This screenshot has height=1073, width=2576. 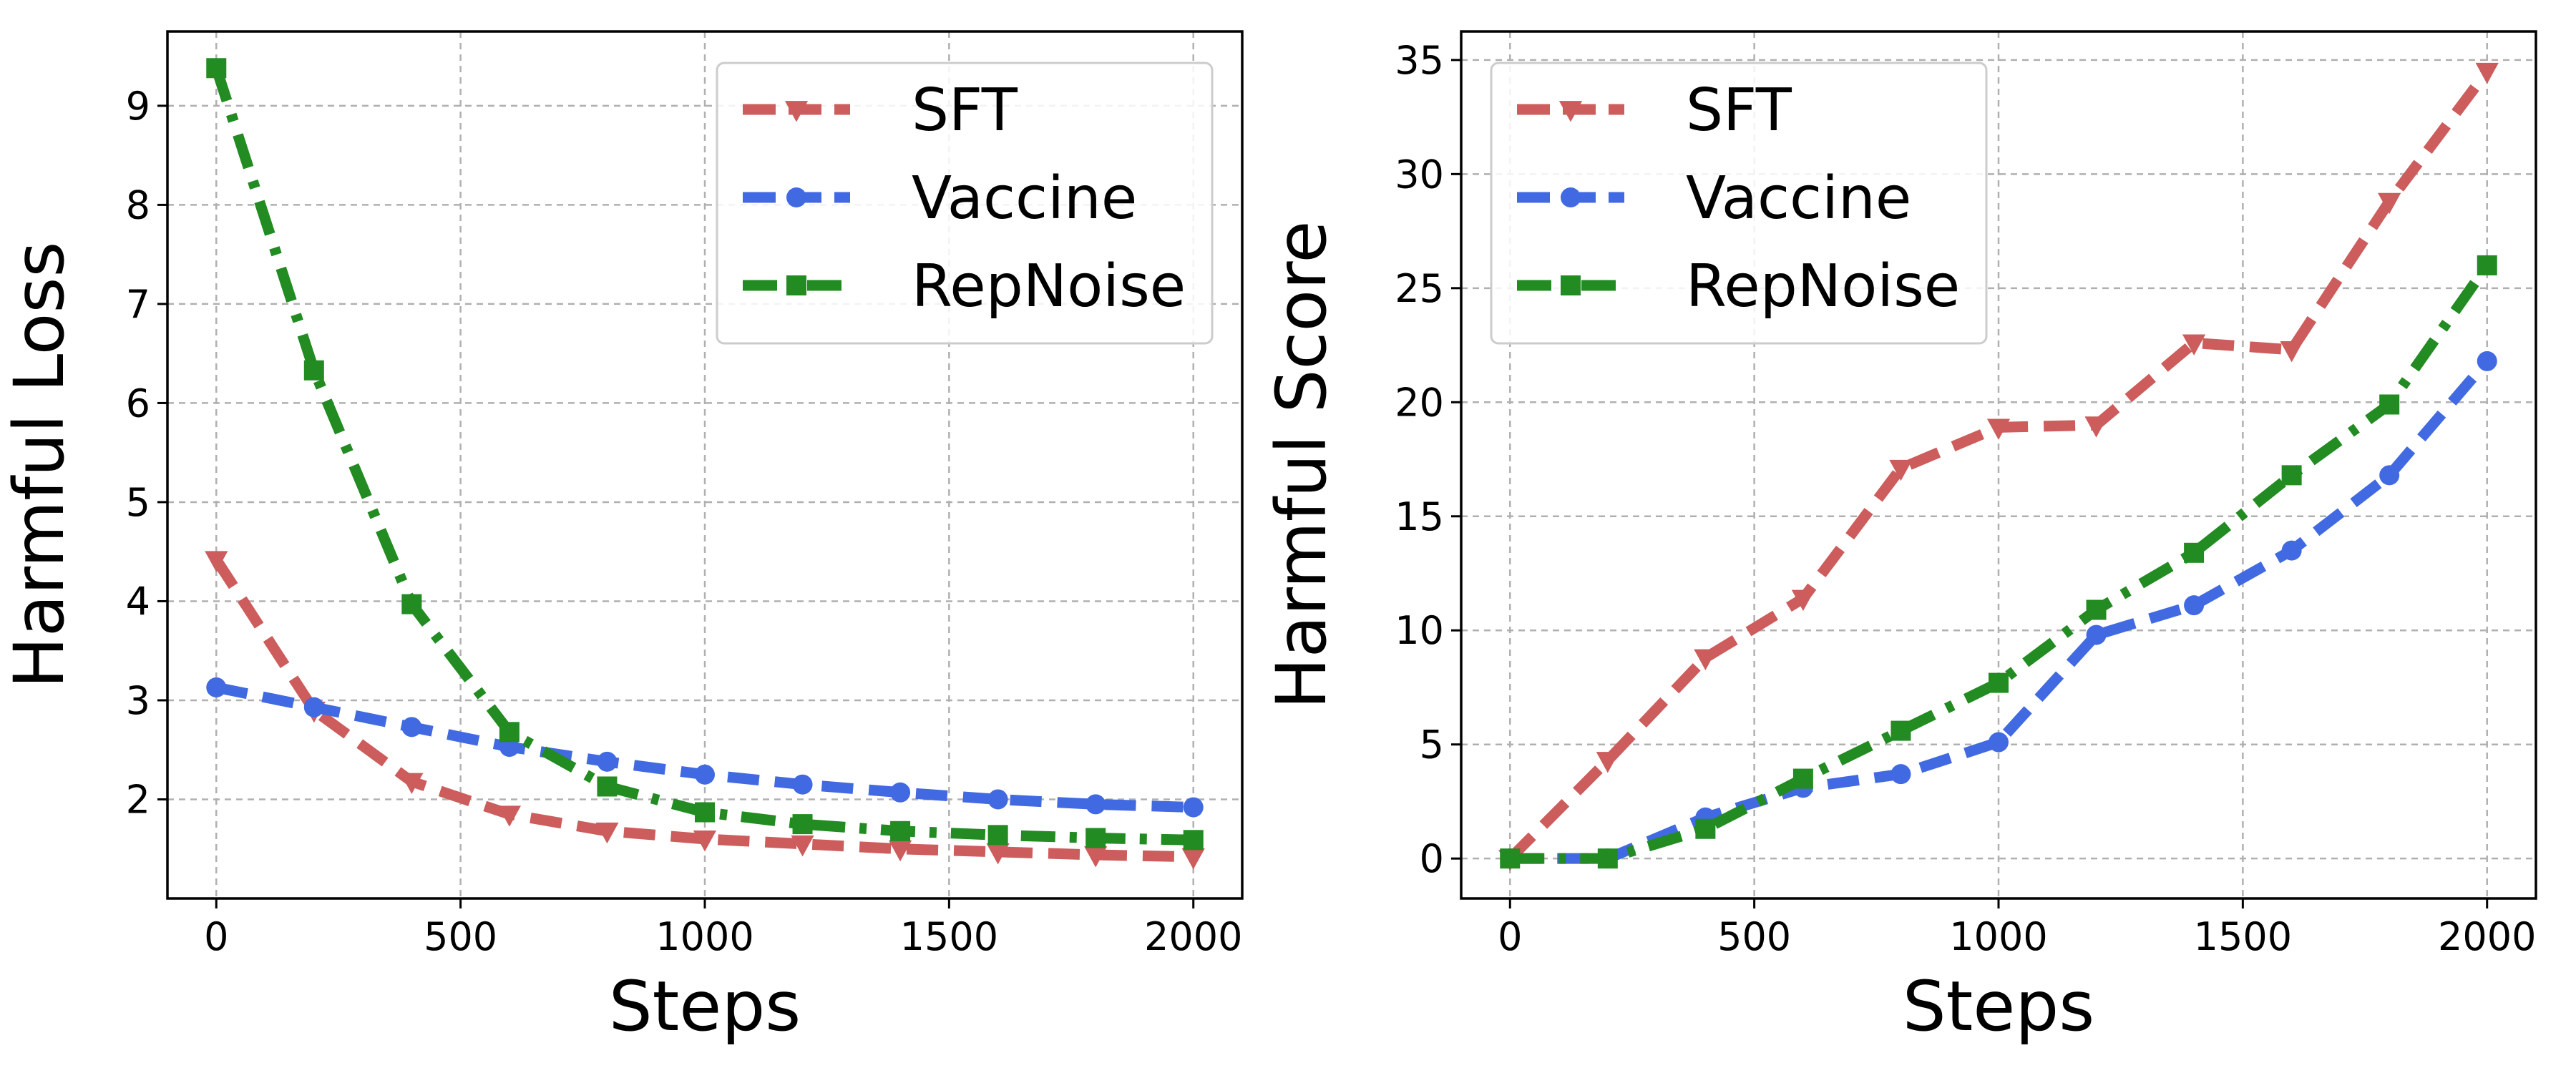 What do you see at coordinates (39, 465) in the screenshot?
I see `y-axis-title: Harmful Loss` at bounding box center [39, 465].